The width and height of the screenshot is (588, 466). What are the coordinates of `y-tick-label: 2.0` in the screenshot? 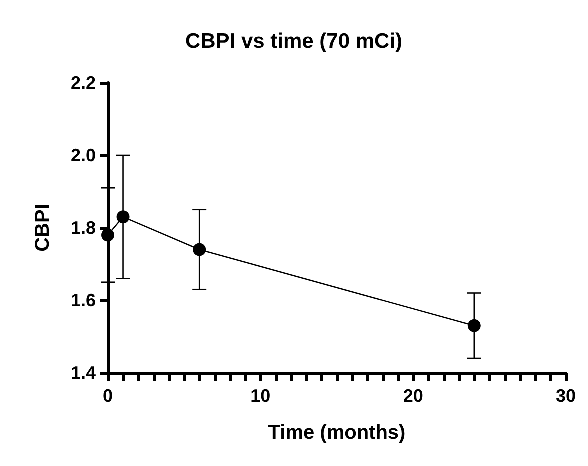 It's located at (83, 156).